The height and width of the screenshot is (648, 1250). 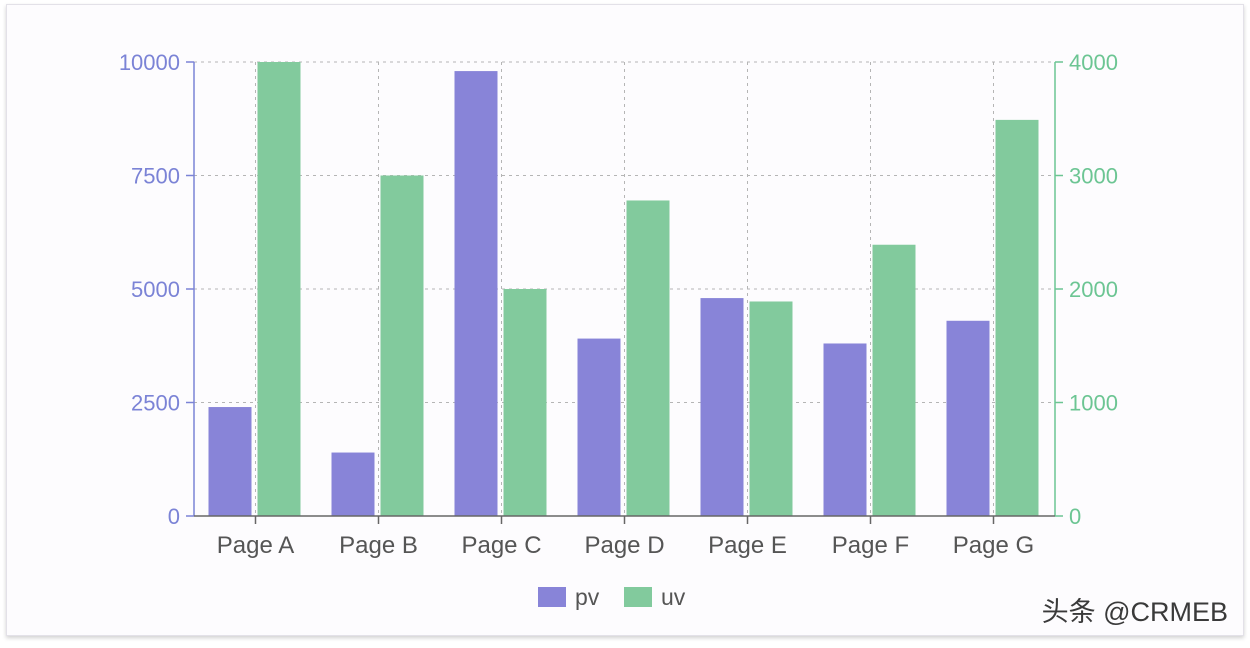 I want to click on bar-uv-page-d, so click(x=648, y=358).